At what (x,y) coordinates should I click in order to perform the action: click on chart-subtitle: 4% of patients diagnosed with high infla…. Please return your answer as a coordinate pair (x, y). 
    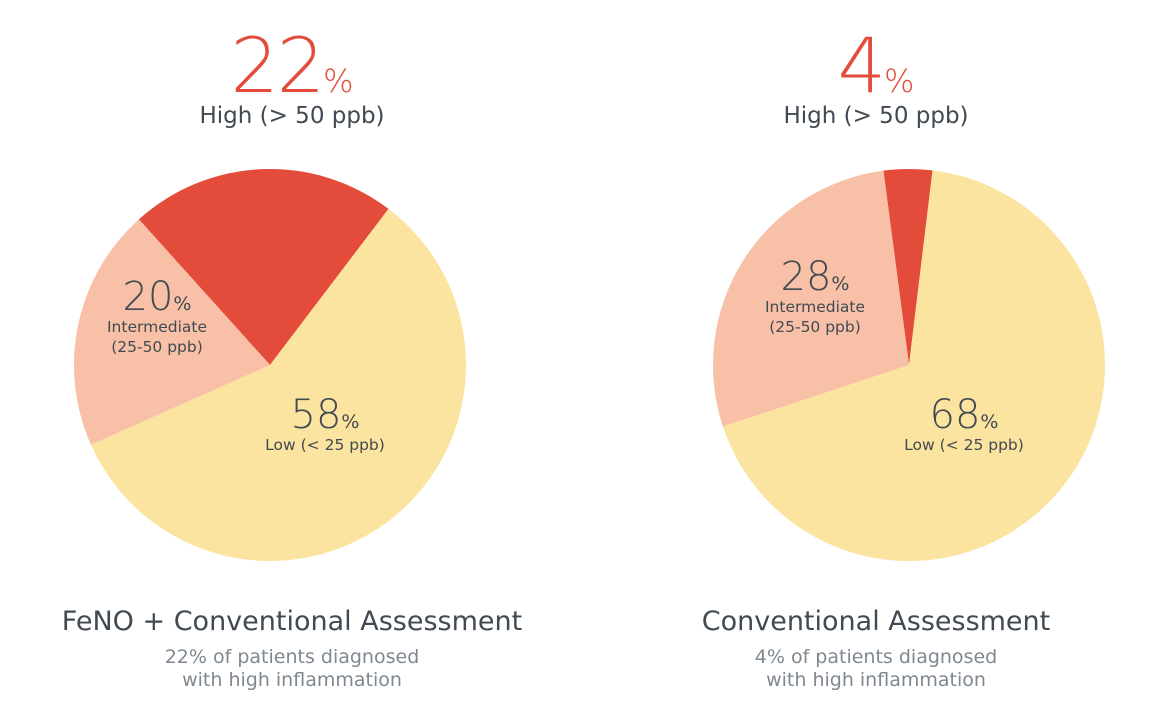
    Looking at the image, I should click on (876, 669).